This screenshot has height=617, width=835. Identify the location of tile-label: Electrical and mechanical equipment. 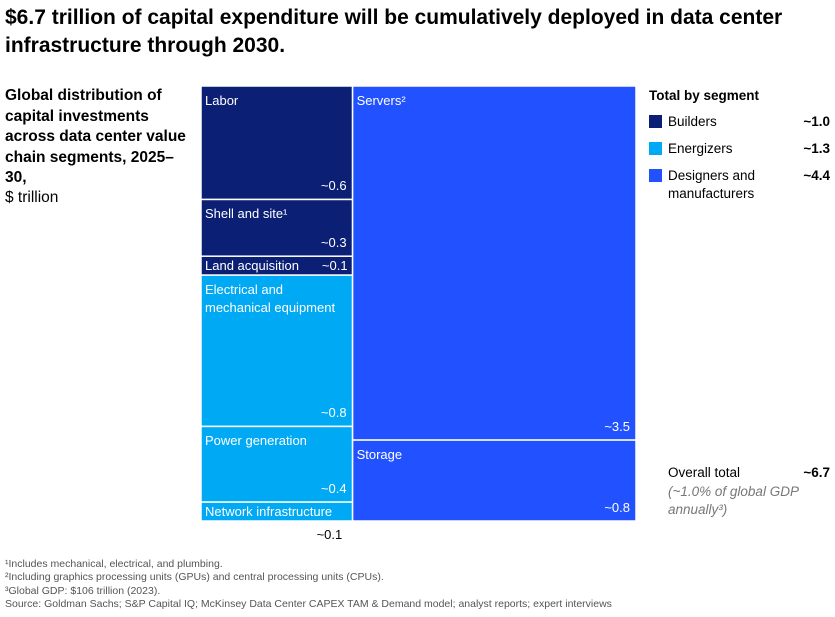
(270, 299).